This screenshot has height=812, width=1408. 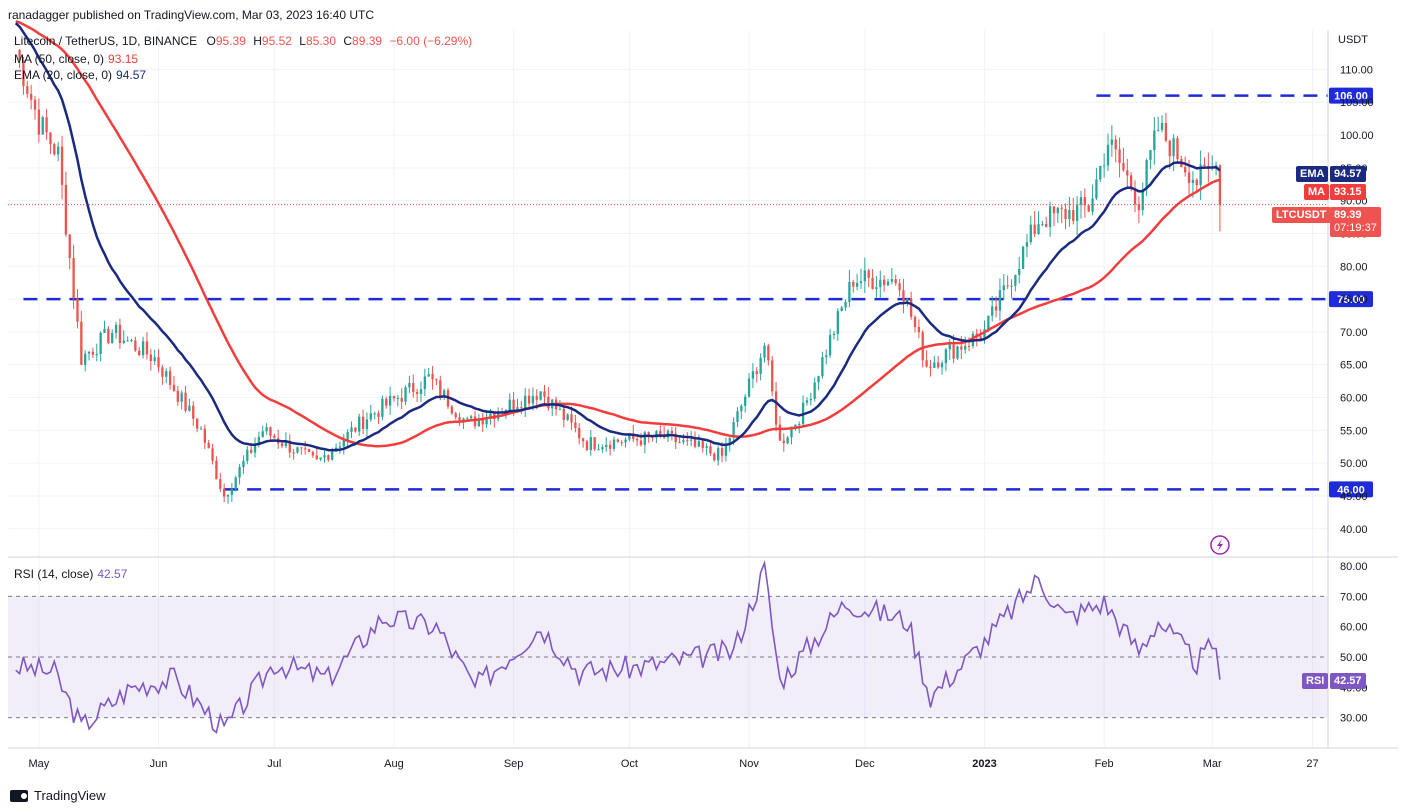 I want to click on ema-price-tag: EMA, so click(x=1312, y=174).